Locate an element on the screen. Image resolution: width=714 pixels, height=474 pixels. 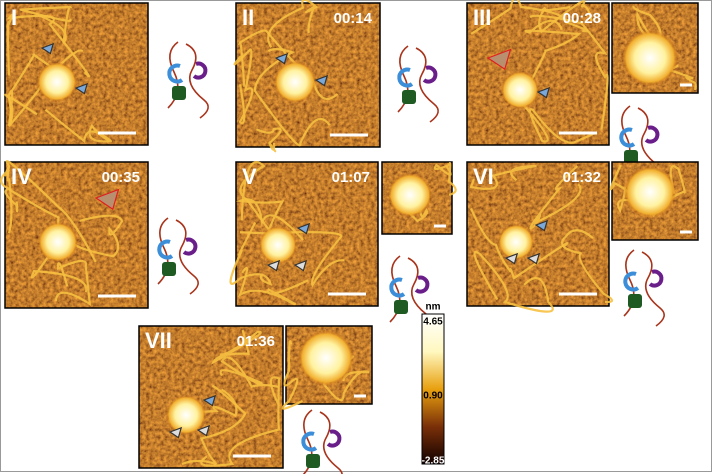
colorbar-unit: nm is located at coordinates (433, 307).